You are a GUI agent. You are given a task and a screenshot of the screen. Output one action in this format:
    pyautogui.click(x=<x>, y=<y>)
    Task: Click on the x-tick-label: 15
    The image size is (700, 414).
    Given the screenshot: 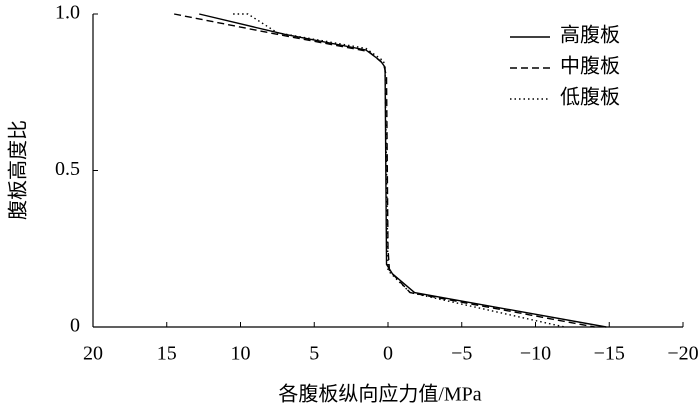 What is the action you would take?
    pyautogui.click(x=167, y=354)
    